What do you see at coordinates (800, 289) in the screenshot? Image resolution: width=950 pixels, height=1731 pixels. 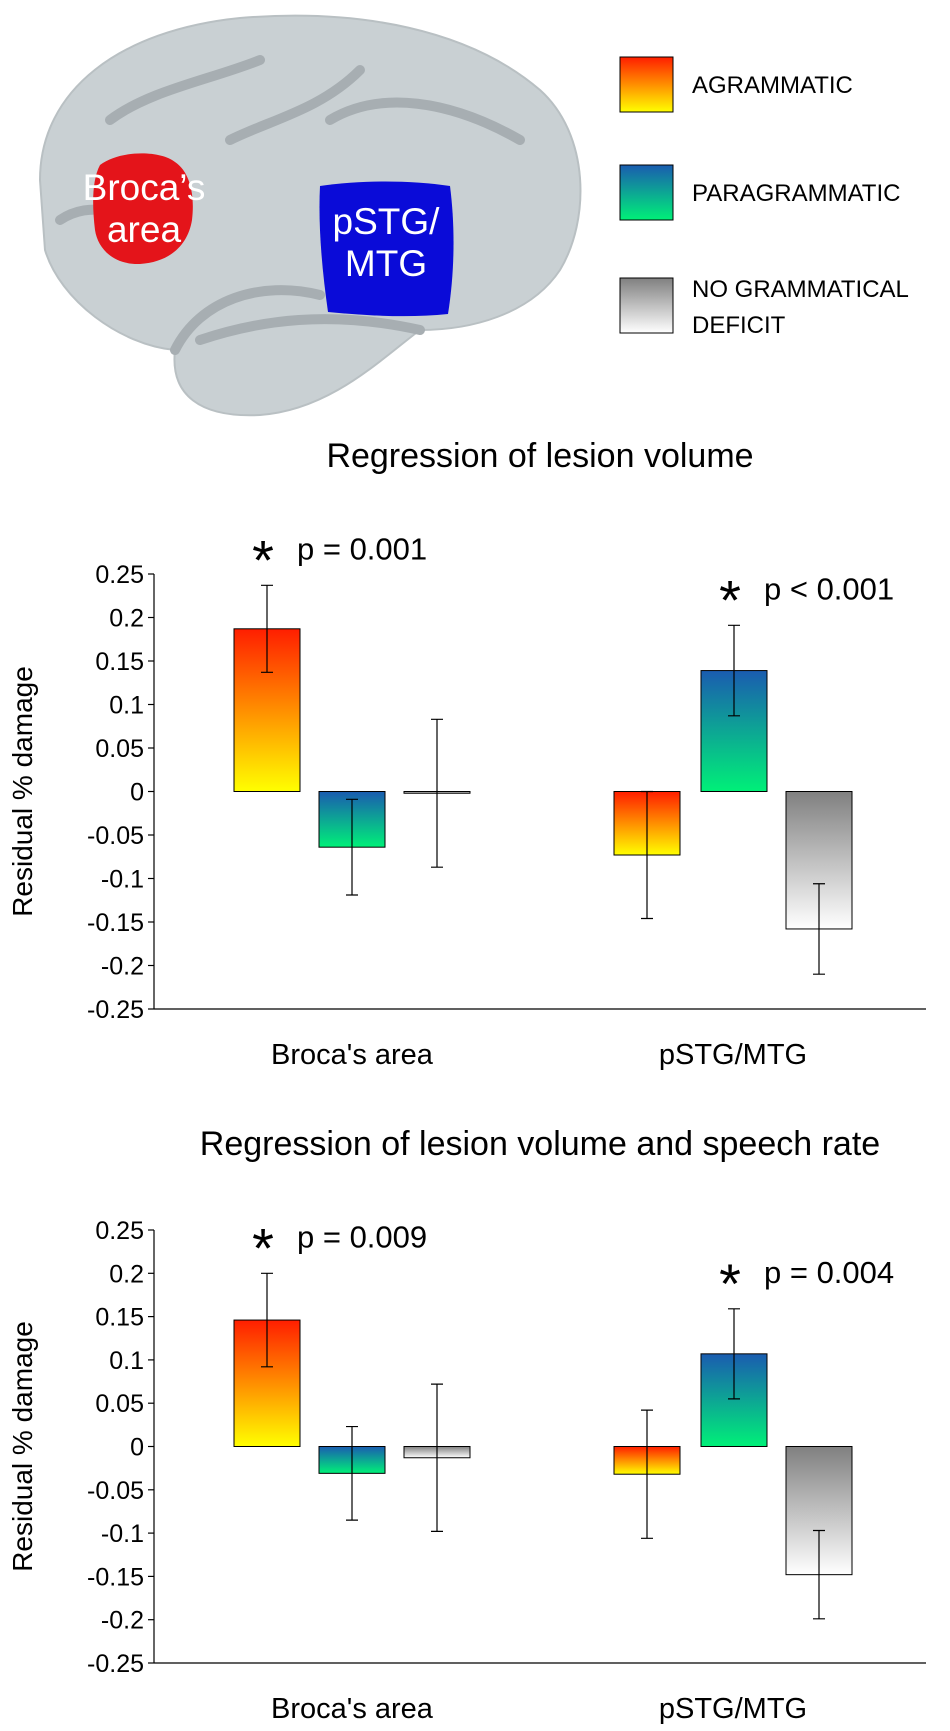 I see `legend-label: NO GRAMMATICAL` at bounding box center [800, 289].